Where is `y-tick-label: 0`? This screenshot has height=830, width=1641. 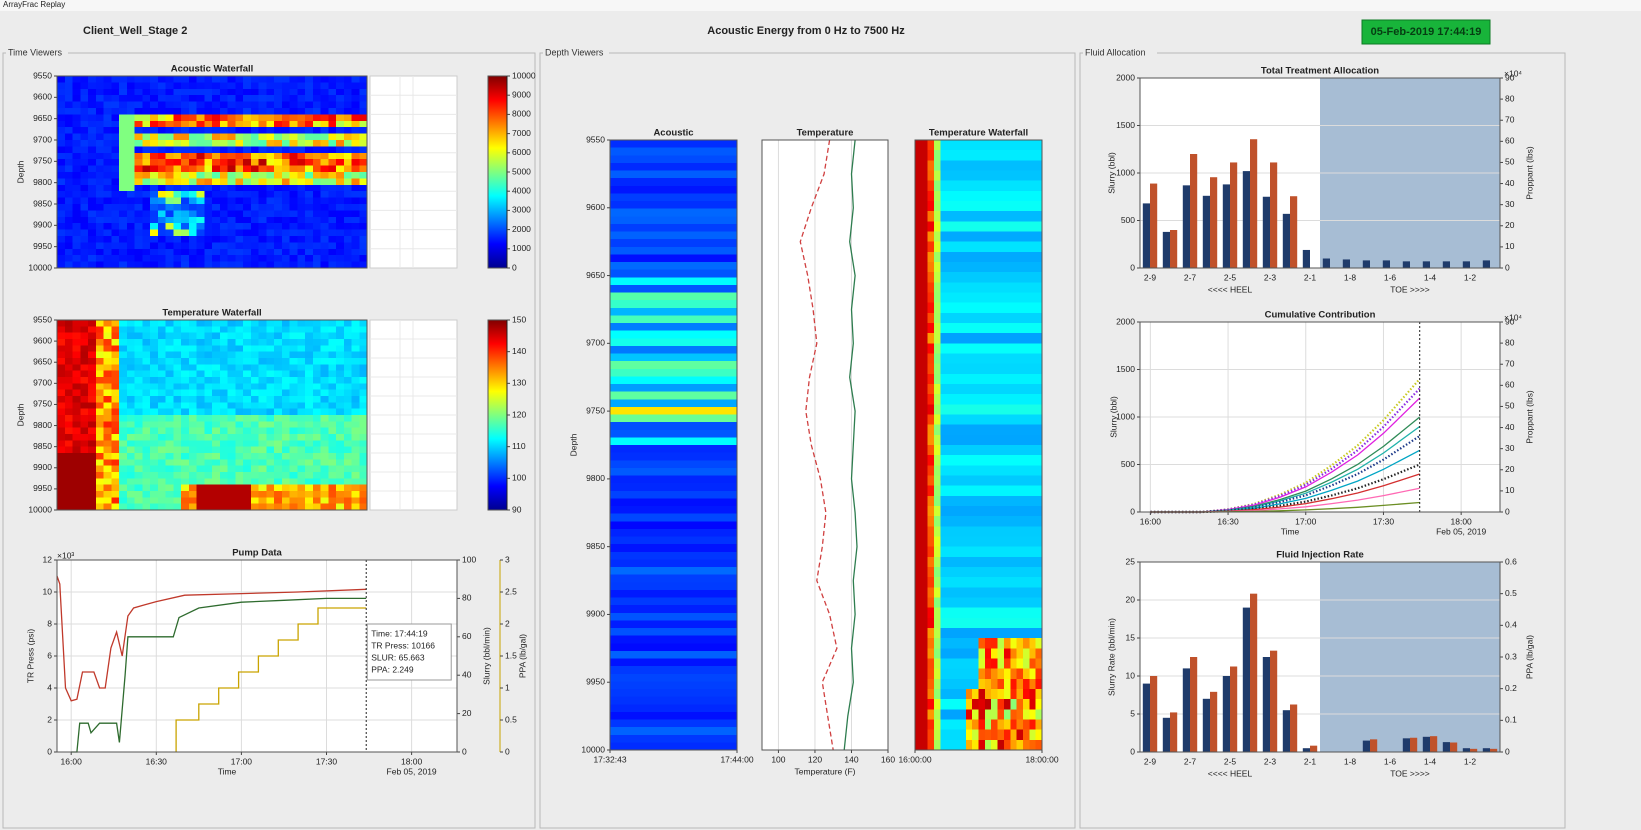 y-tick-label: 0 is located at coordinates (1507, 267).